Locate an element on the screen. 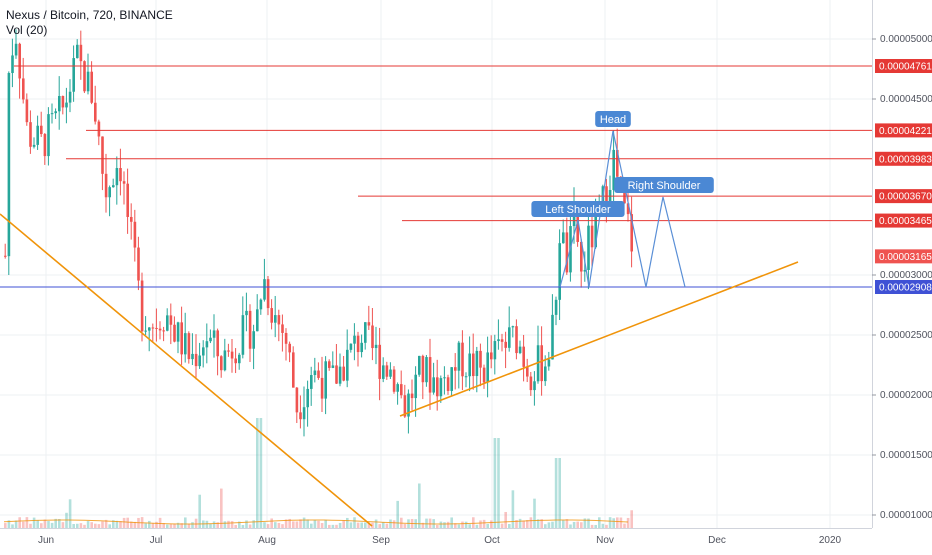  volume-indicator-label: Vol (20) is located at coordinates (27, 30).